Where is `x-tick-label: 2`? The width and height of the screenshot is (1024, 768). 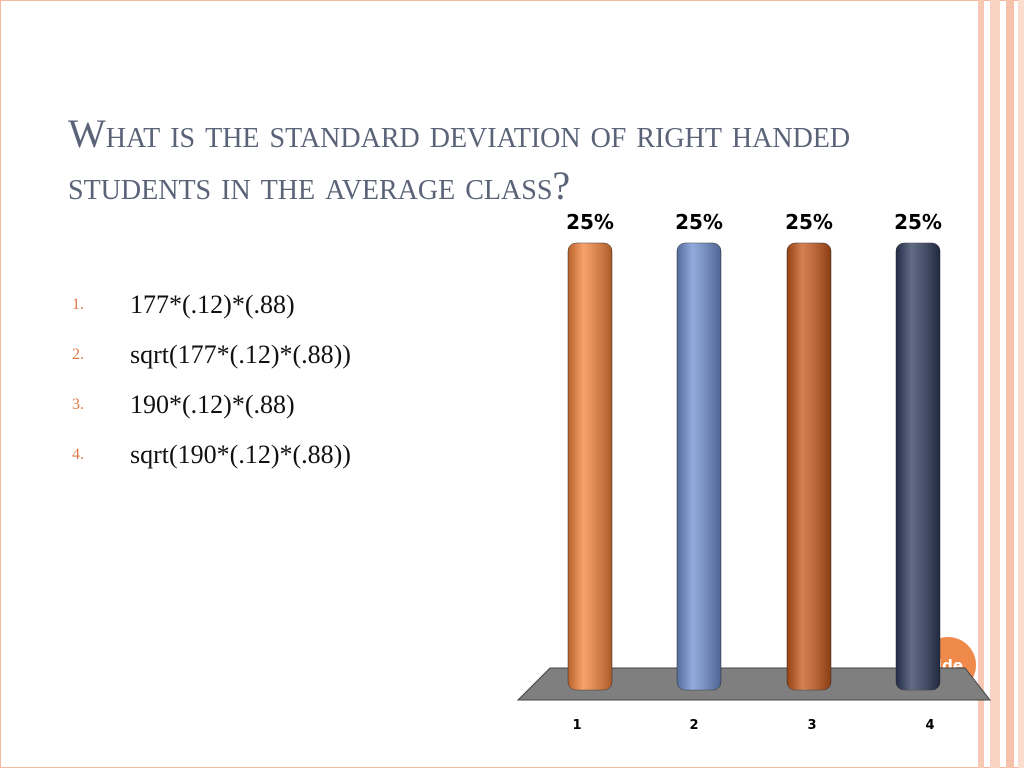
x-tick-label: 2 is located at coordinates (693, 725).